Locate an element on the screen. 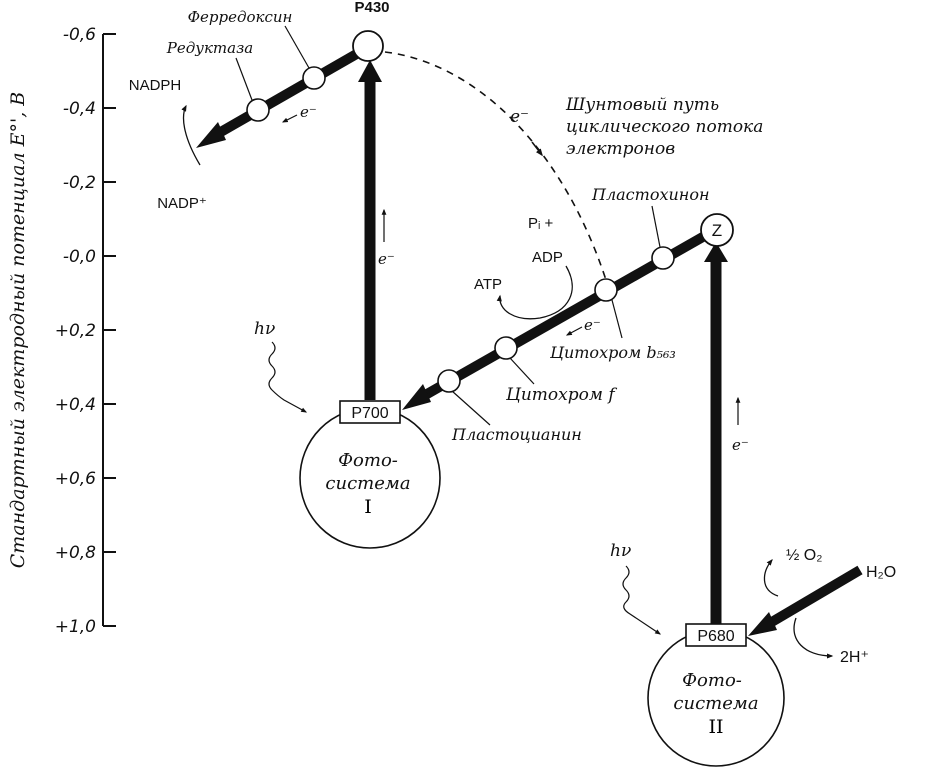 The width and height of the screenshot is (931, 770). p680-box is located at coordinates (716, 635).